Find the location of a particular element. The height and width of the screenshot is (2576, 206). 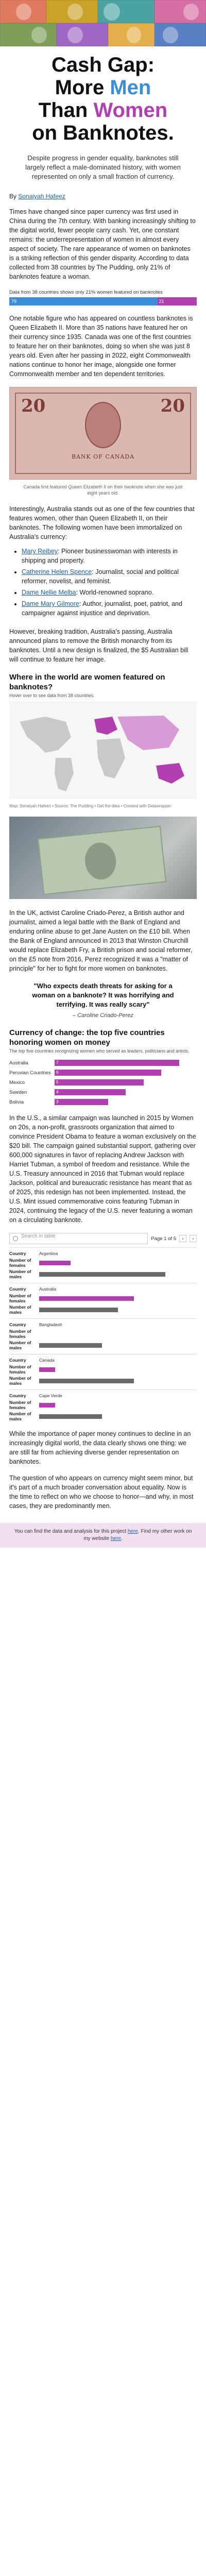

prev-page-button: ‹ is located at coordinates (182, 1238).